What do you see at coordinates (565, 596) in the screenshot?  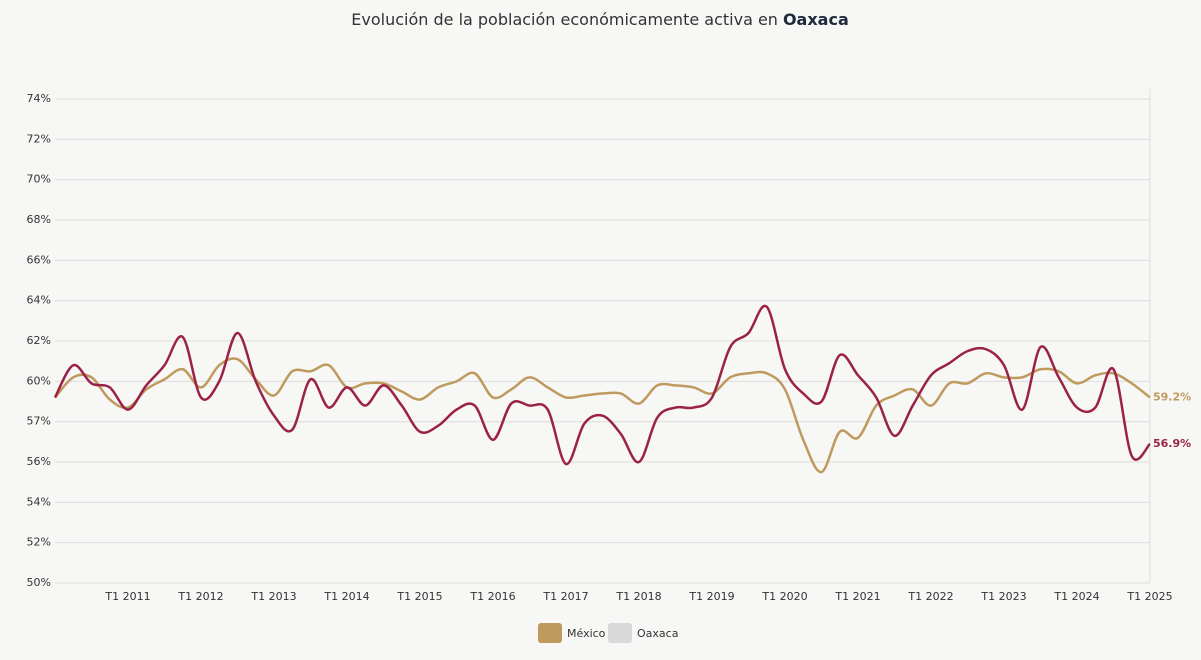 I see `x-tick-label: T1 2017` at bounding box center [565, 596].